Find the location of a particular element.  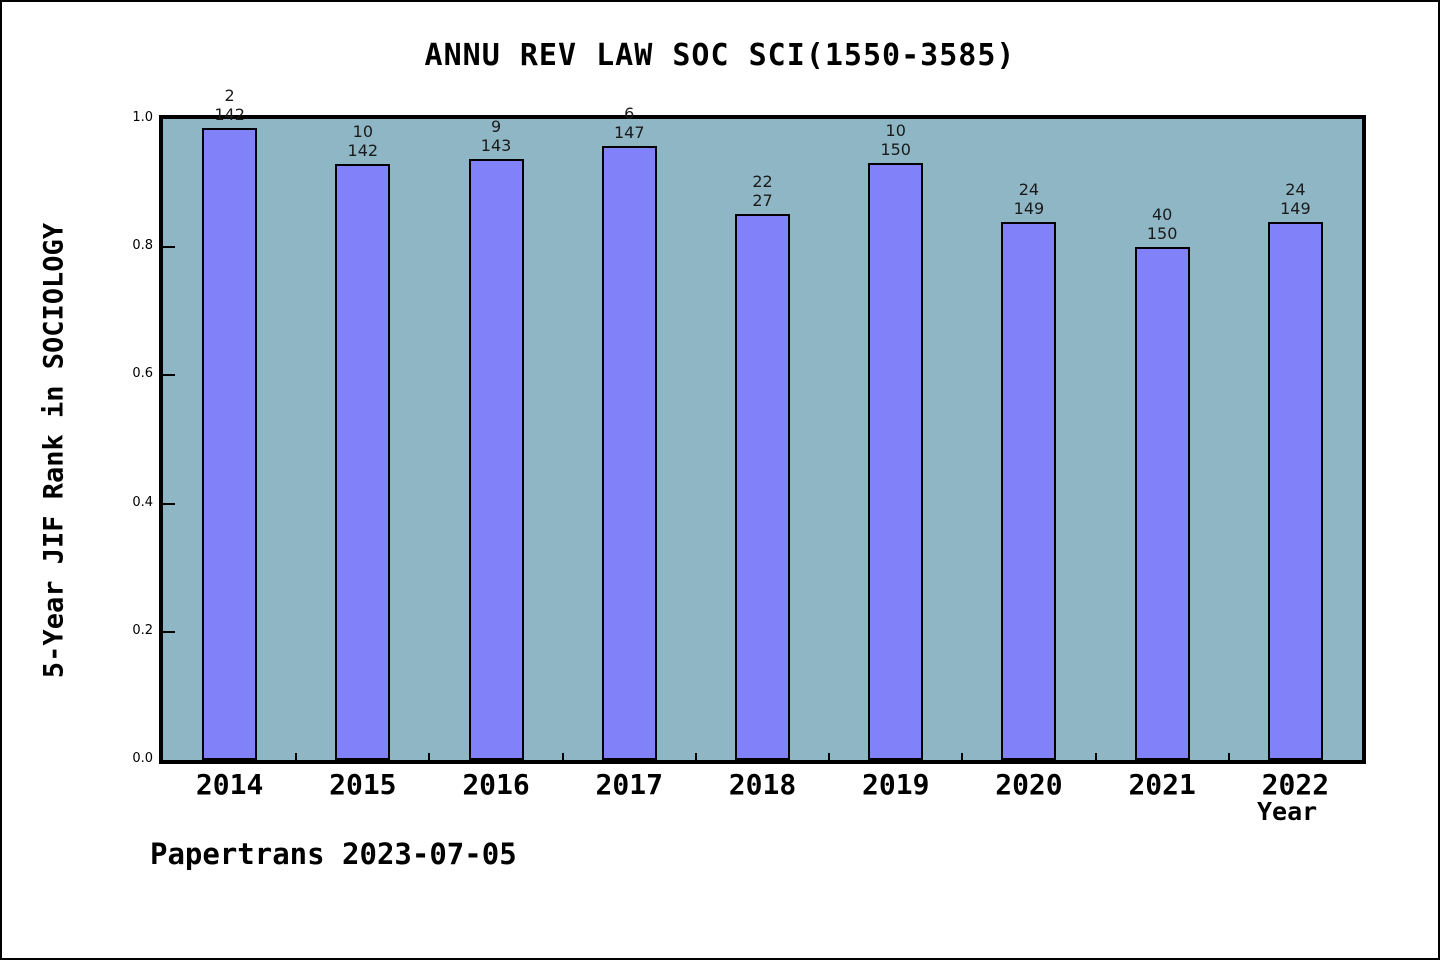

y-tick-label: 0.0 is located at coordinates (142, 758).